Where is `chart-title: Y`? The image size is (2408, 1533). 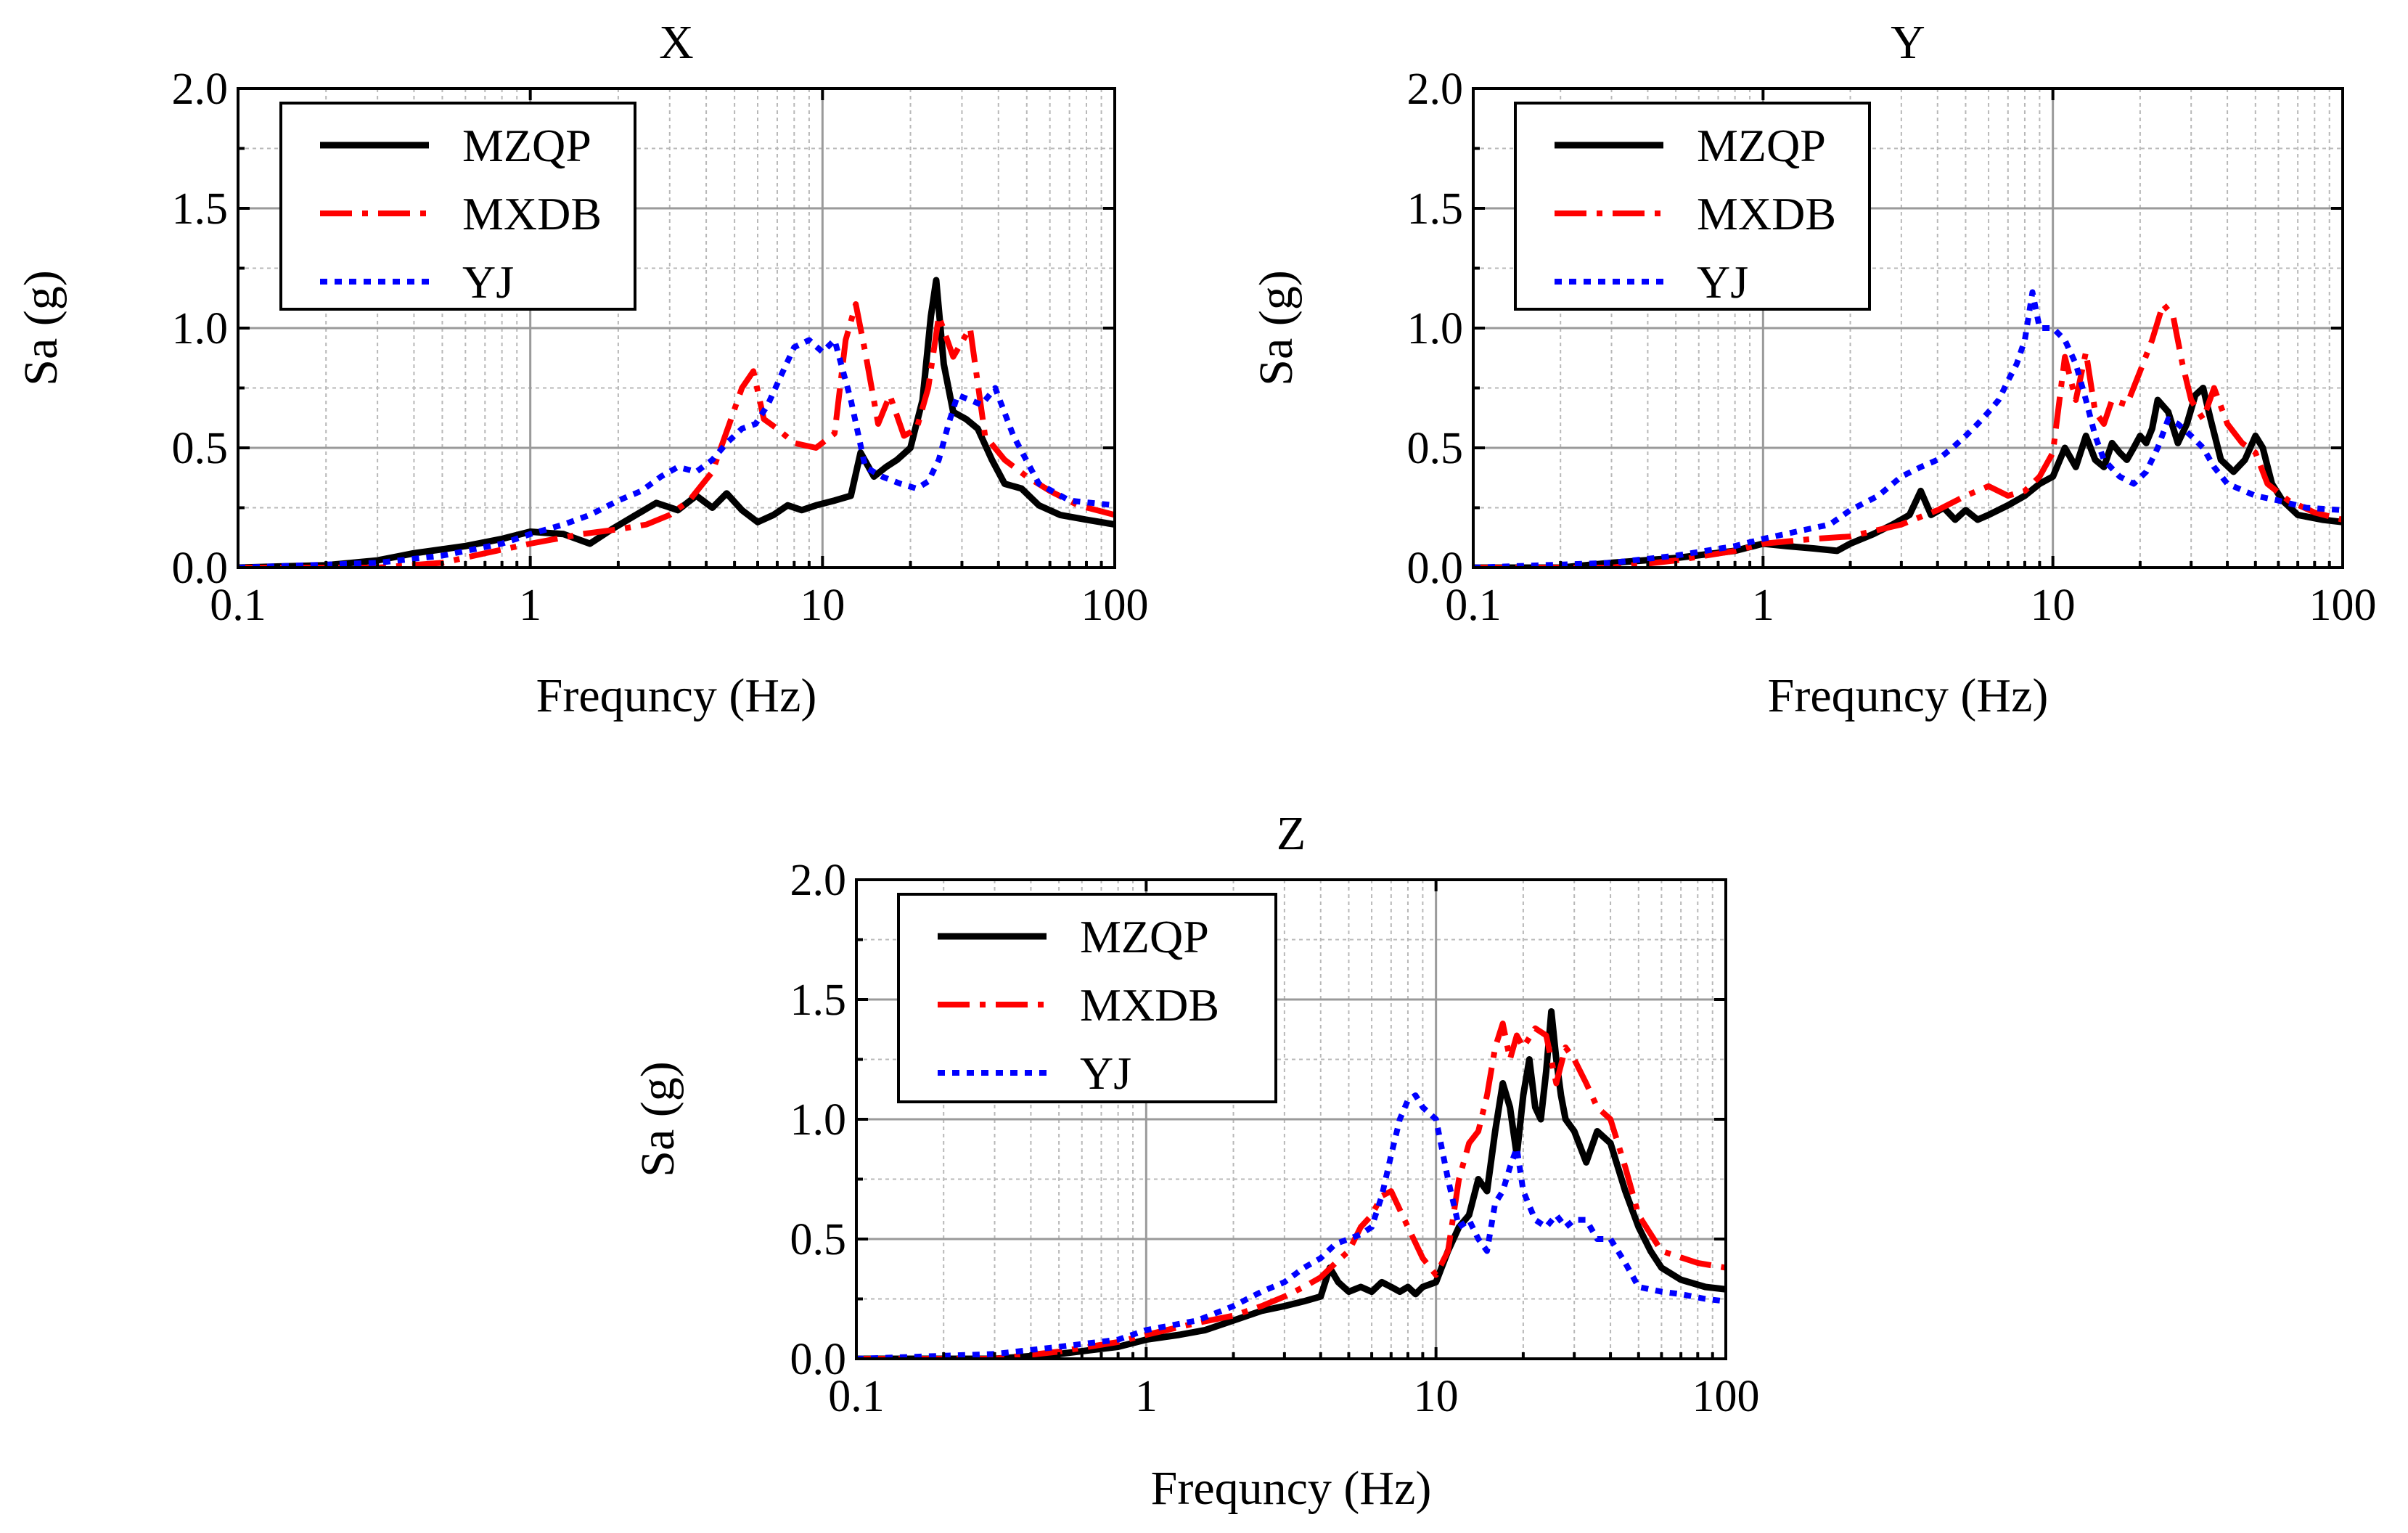 chart-title: Y is located at coordinates (1908, 42).